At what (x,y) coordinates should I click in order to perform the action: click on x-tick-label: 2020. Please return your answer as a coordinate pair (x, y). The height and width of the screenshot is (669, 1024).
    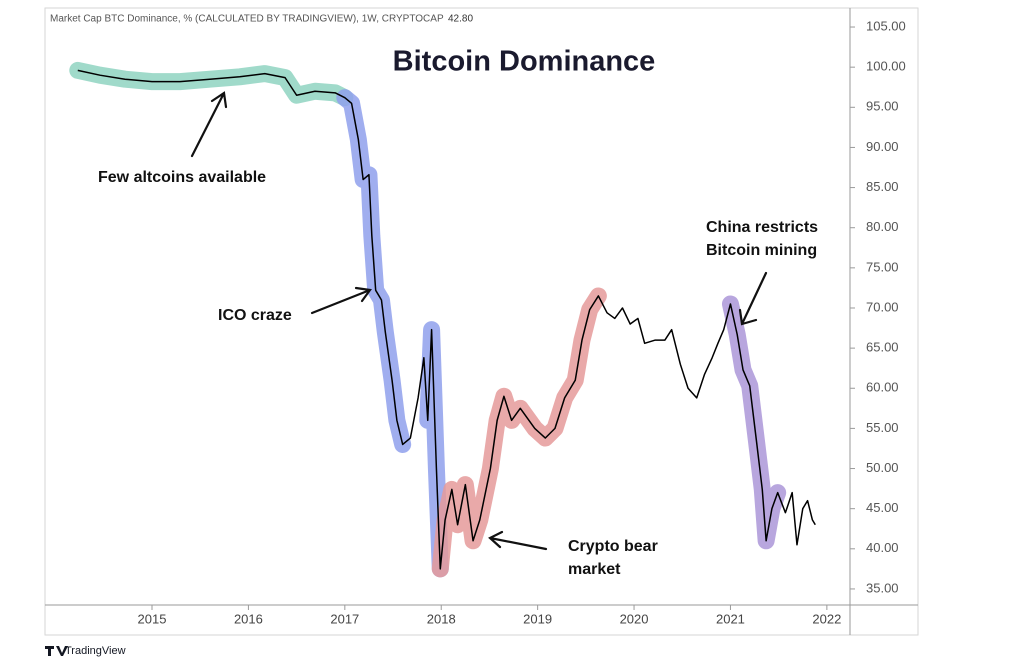
    Looking at the image, I should click on (634, 618).